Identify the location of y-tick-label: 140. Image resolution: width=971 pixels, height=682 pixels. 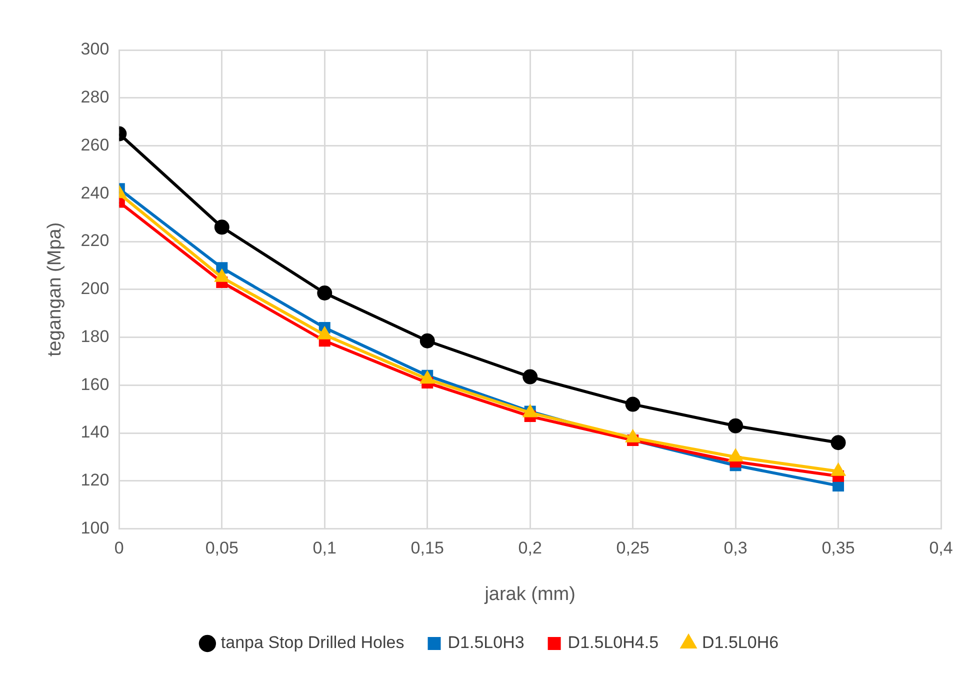
(95, 432).